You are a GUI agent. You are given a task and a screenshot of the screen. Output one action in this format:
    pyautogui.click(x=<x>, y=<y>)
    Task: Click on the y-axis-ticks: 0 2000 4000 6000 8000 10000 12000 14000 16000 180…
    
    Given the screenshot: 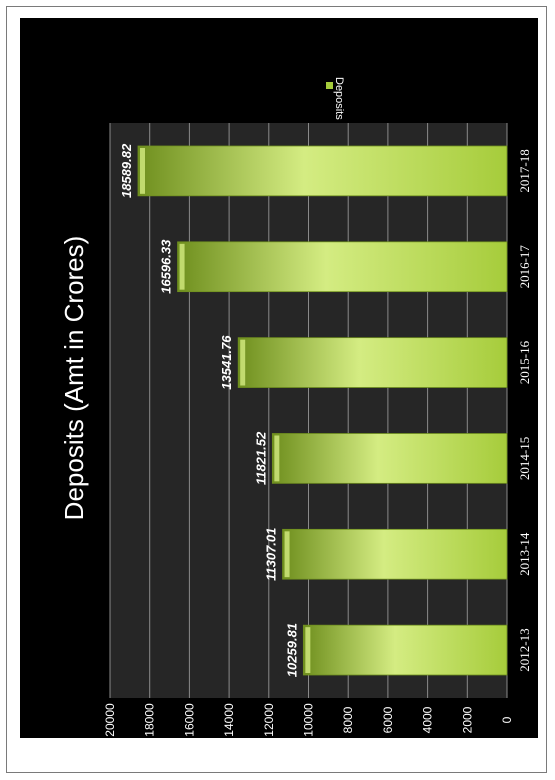 What is the action you would take?
    pyautogui.click(x=308, y=720)
    